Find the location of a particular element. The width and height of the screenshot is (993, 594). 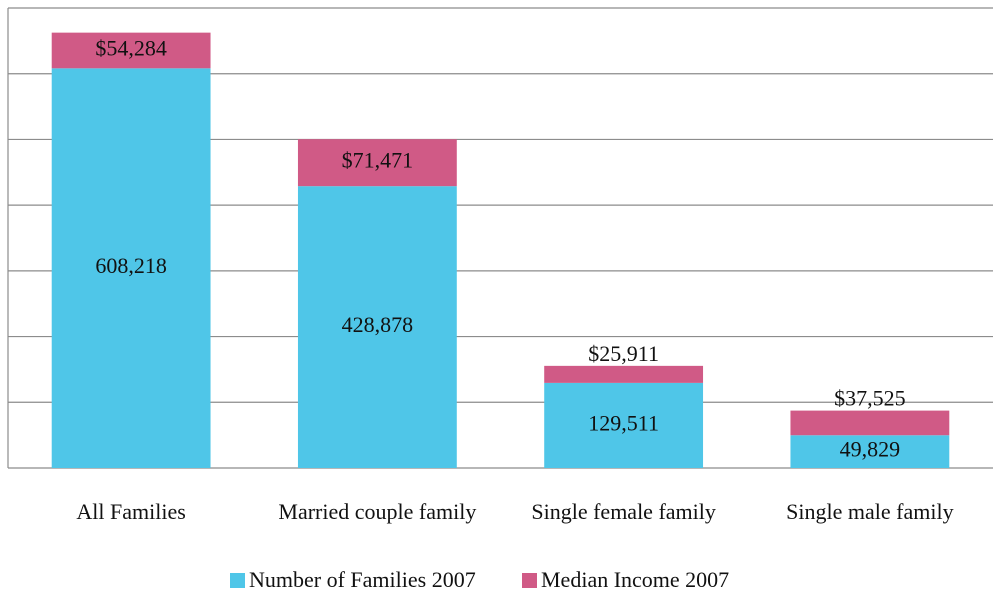

data-label: 428,878 is located at coordinates (378, 324).